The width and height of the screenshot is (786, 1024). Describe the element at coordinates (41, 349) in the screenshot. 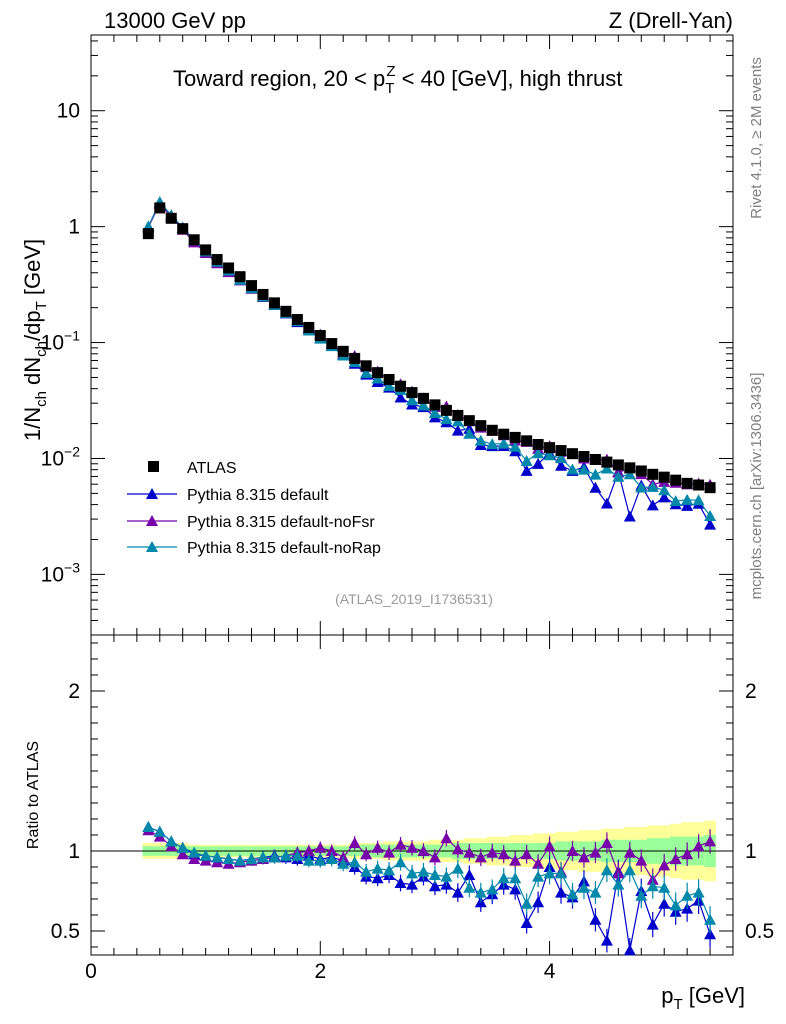

I see `ylabel-sub-2: ch` at that location.